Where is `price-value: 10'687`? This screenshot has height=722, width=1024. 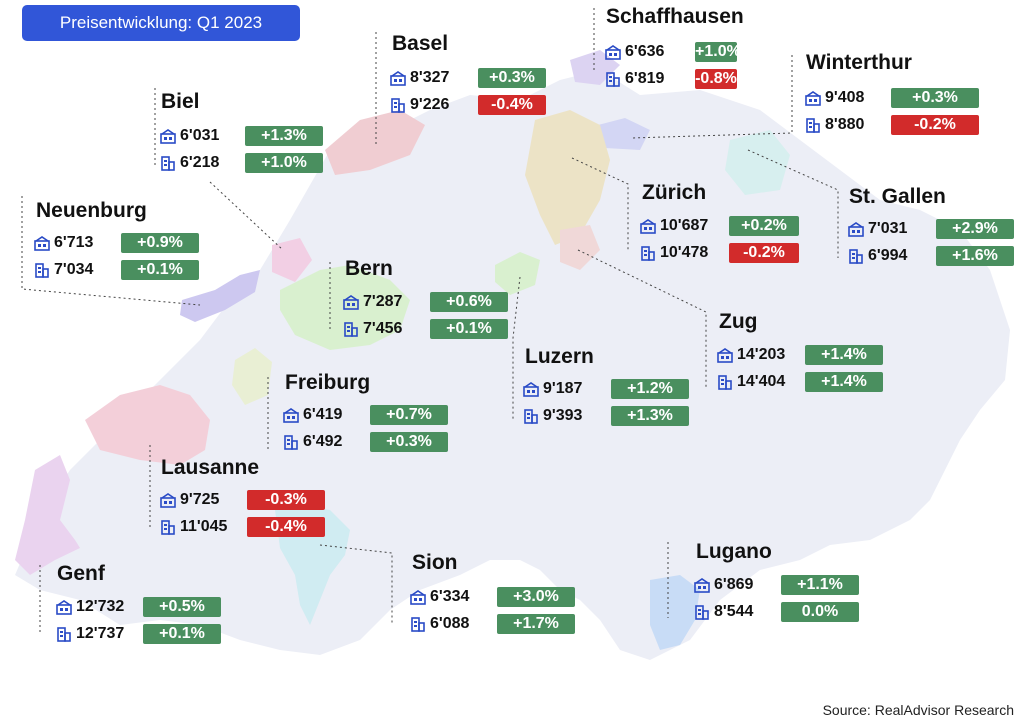
price-value: 10'687 is located at coordinates (684, 225).